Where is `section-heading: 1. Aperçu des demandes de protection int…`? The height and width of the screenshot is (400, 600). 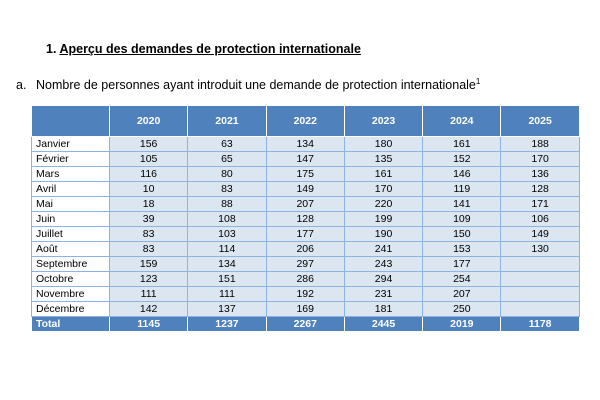 section-heading: 1. Aperçu des demandes de protection int… is located at coordinates (203, 49).